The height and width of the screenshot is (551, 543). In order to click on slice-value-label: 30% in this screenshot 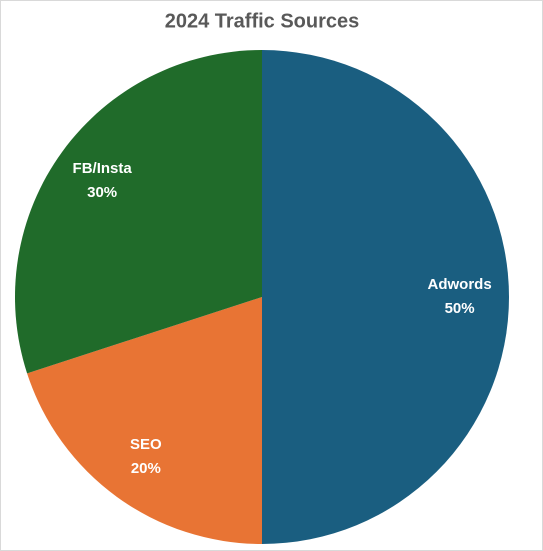, I will do `click(102, 192)`.